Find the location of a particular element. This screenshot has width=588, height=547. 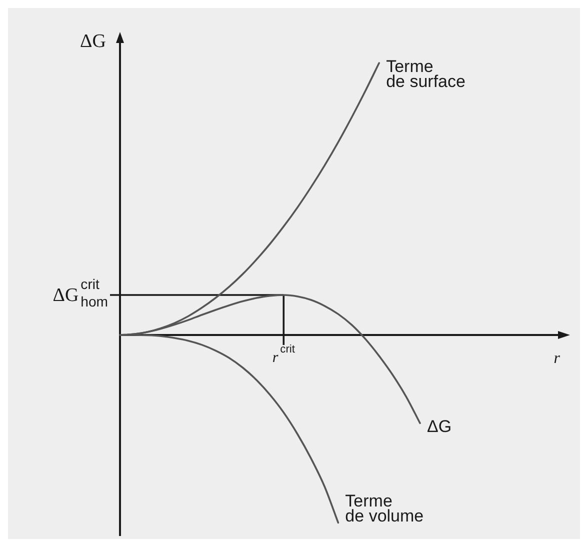

y-axis-title: ΔG is located at coordinates (93, 41).